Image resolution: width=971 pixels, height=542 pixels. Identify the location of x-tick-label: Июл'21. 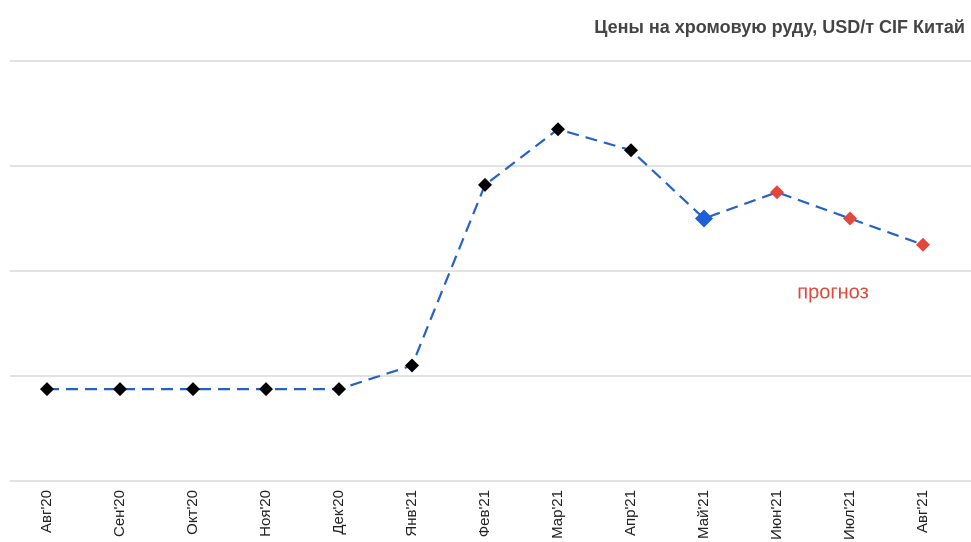
(849, 515).